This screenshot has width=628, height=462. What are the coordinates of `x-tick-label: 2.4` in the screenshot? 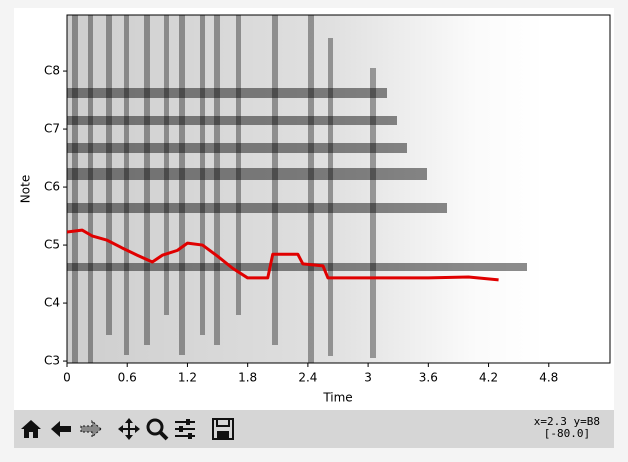 It's located at (307, 378).